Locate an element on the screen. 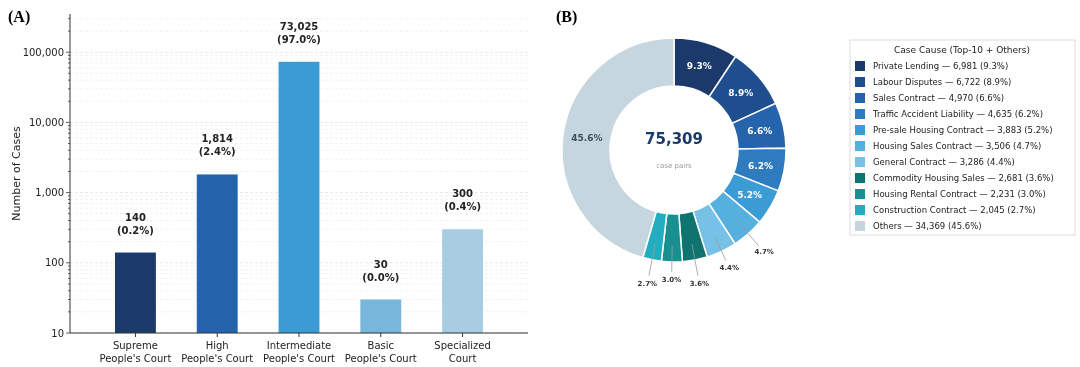 The height and width of the screenshot is (367, 1080). x-tick-label: Intermediate People's Court is located at coordinates (299, 352).